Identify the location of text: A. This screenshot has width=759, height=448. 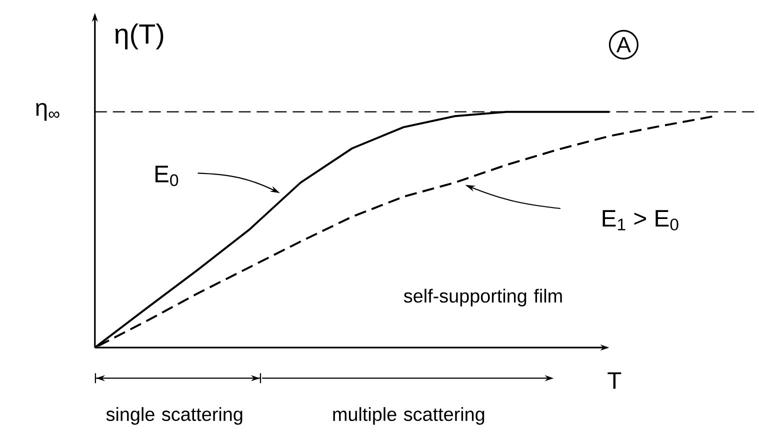
(623, 44).